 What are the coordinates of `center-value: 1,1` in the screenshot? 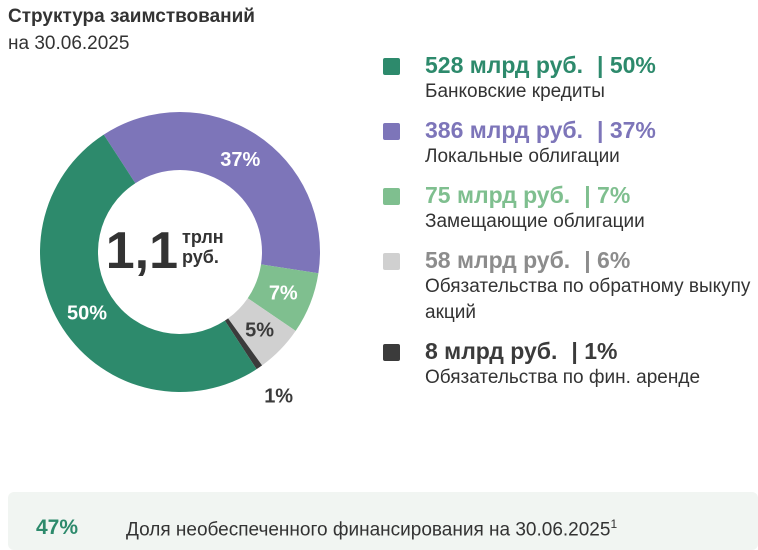 It's located at (142, 251).